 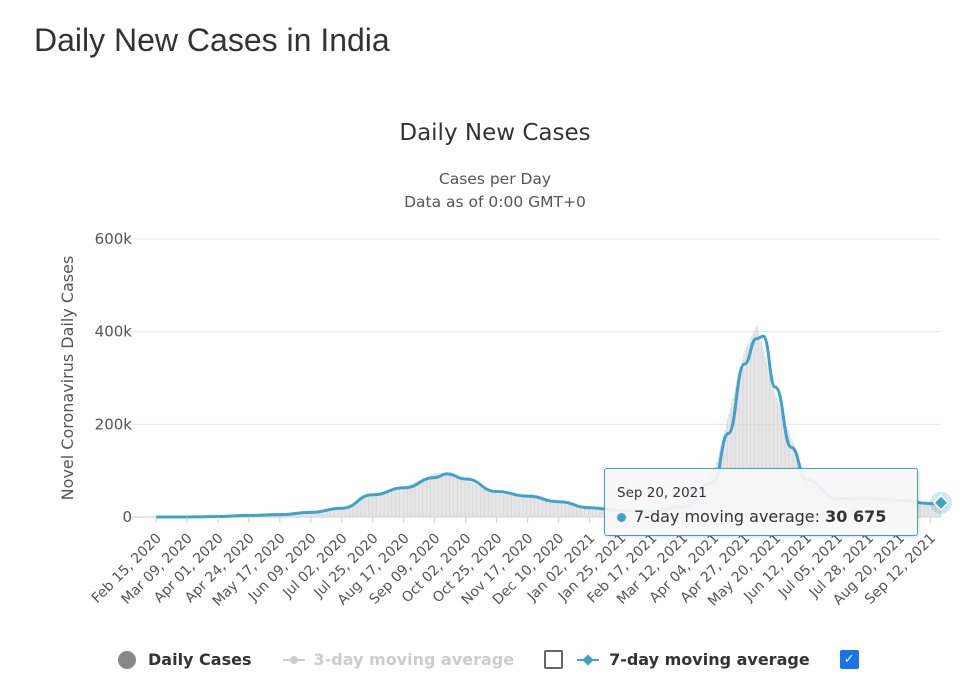 I want to click on chart-subtitle-date: Data as of 0:00 GMT+0, so click(x=495, y=202).